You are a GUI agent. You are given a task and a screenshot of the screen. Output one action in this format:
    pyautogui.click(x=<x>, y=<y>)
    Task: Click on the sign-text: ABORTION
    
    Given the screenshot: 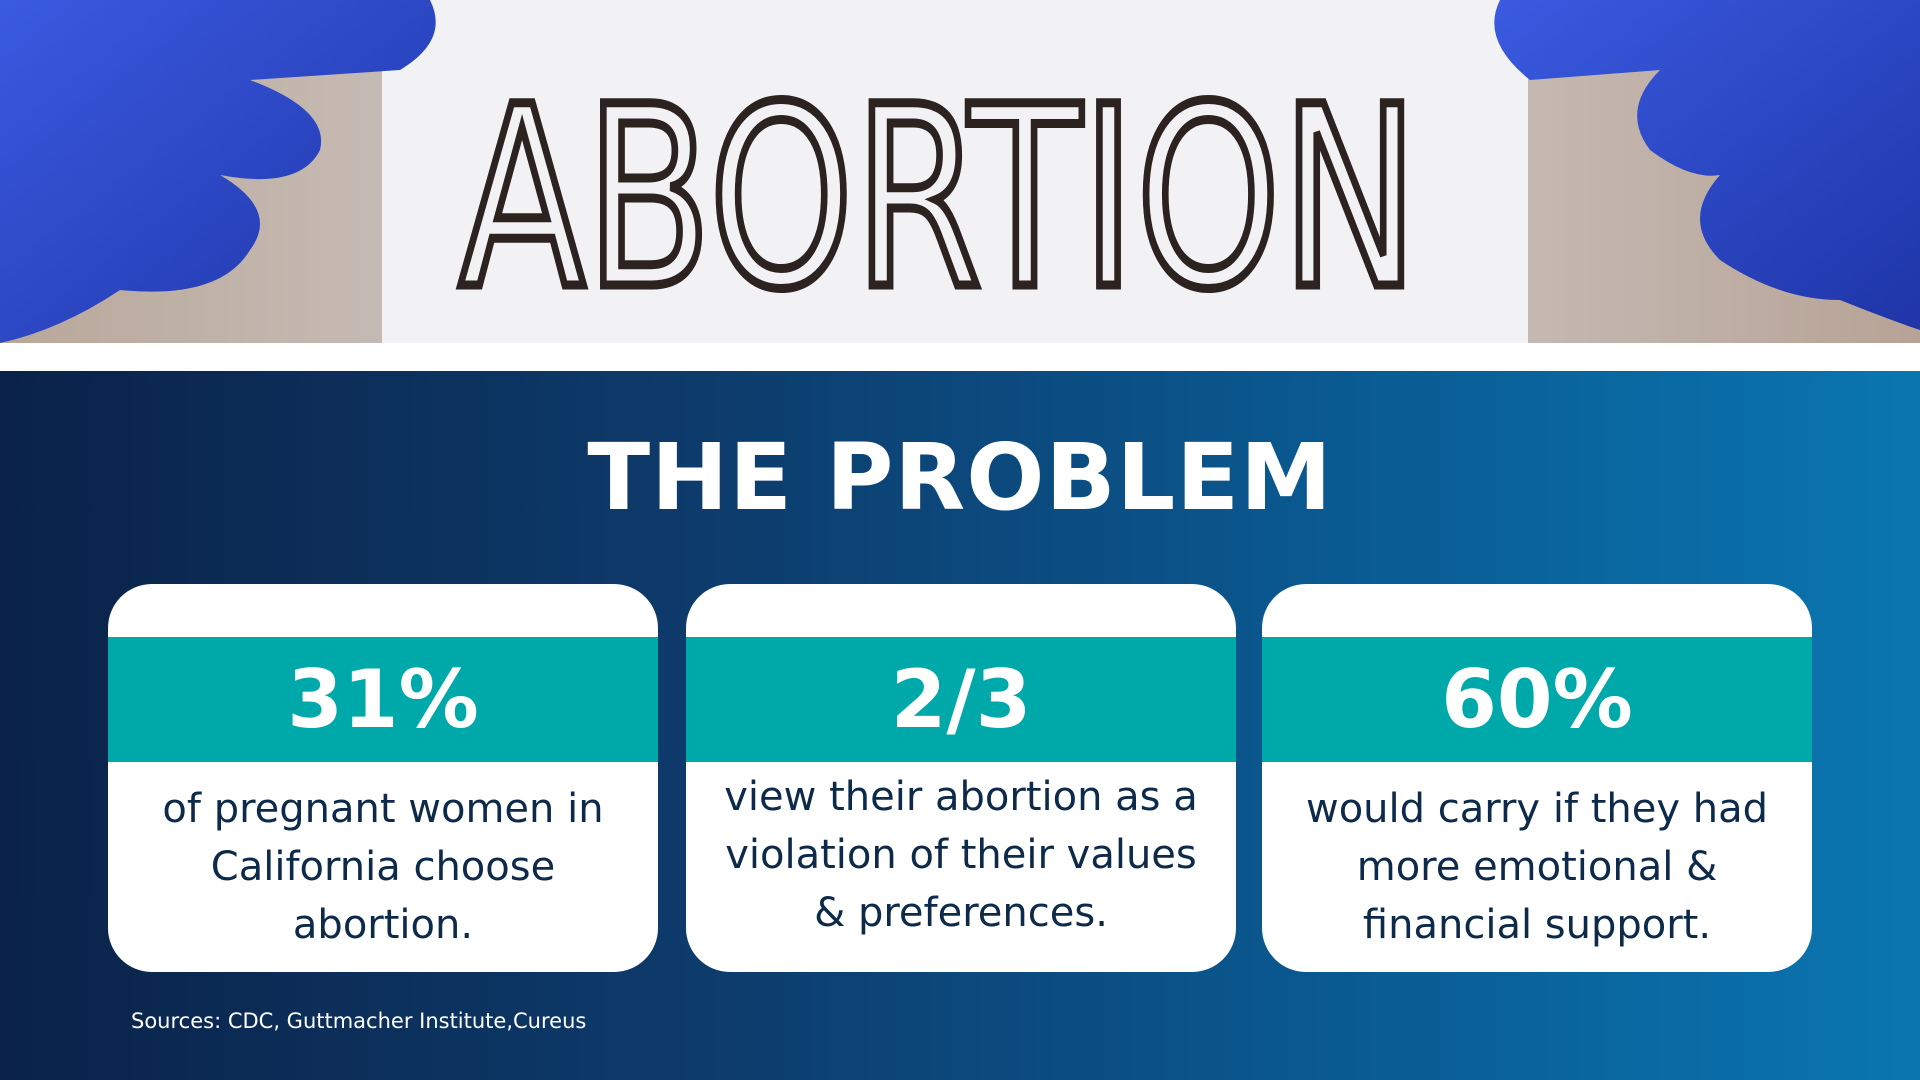 What is the action you would take?
    pyautogui.click(x=939, y=198)
    